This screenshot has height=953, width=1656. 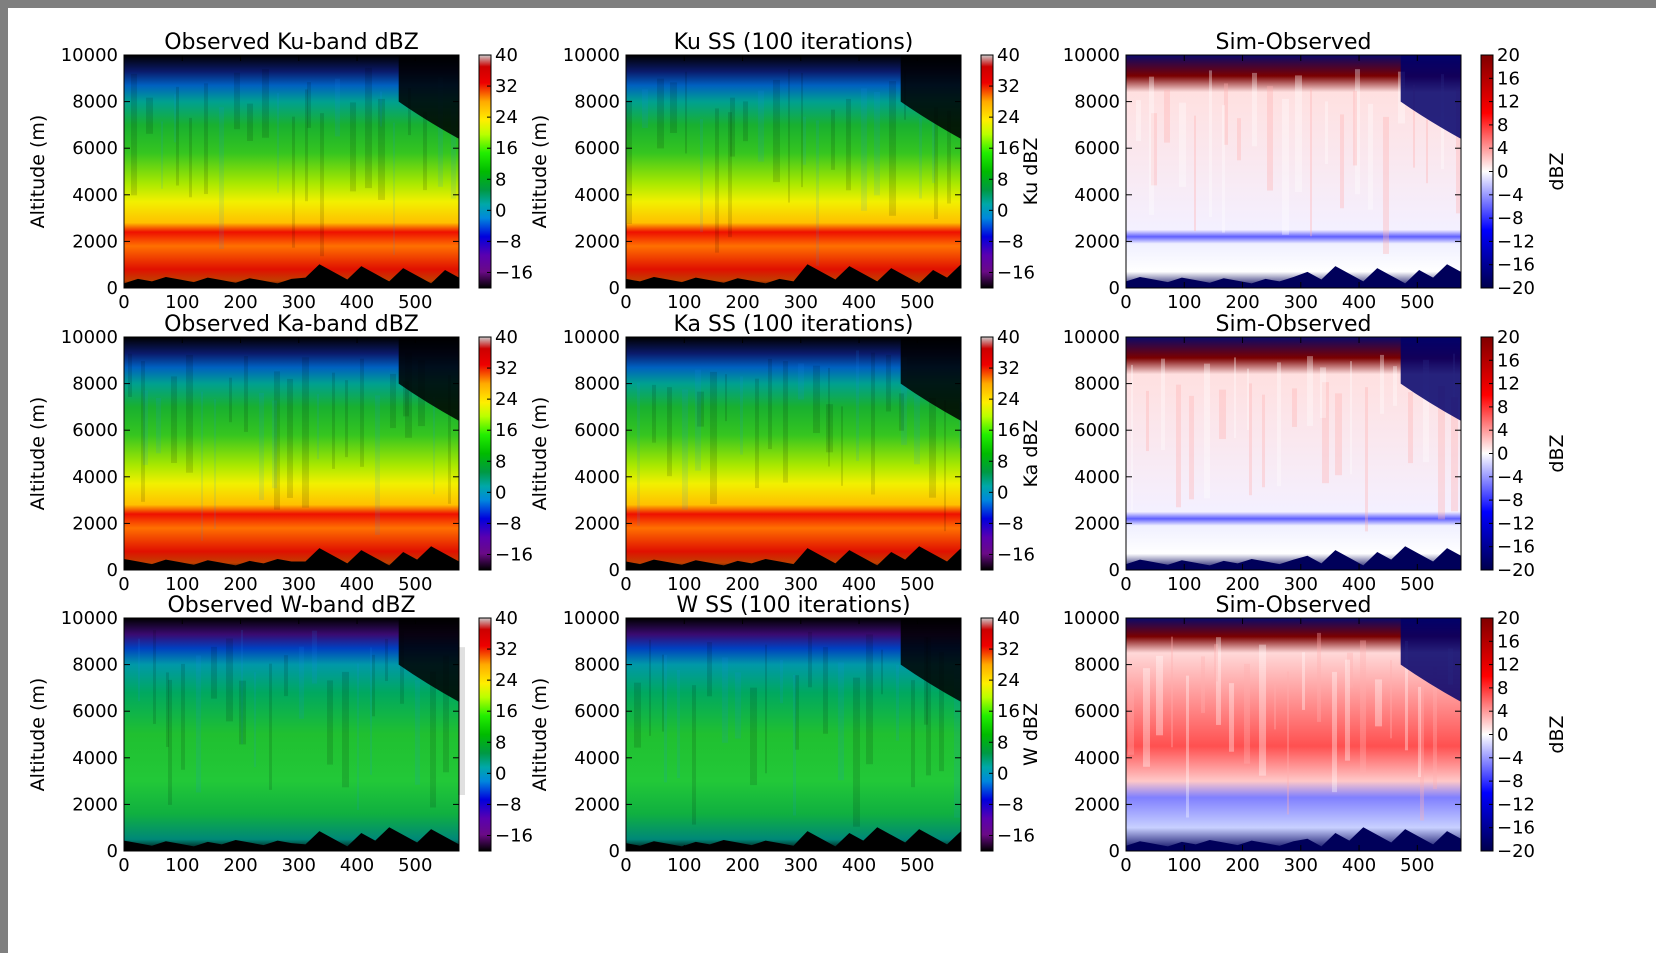 I want to click on colorbar-tick-label: −12, so click(x=1516, y=523).